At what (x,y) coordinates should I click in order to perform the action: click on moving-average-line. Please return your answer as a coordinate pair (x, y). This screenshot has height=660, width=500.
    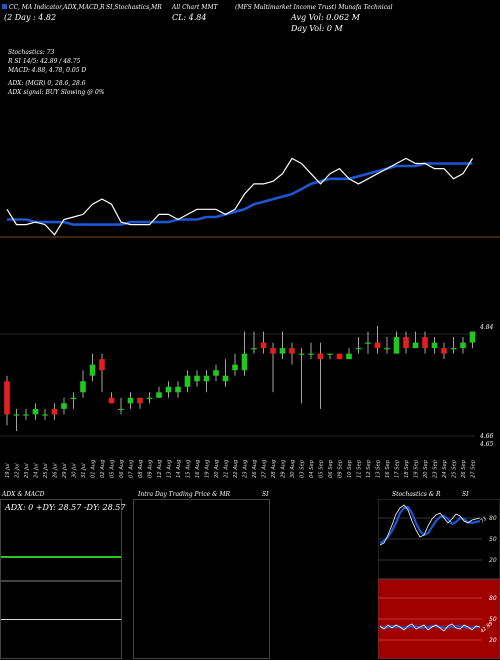
    Looking at the image, I should click on (240, 194).